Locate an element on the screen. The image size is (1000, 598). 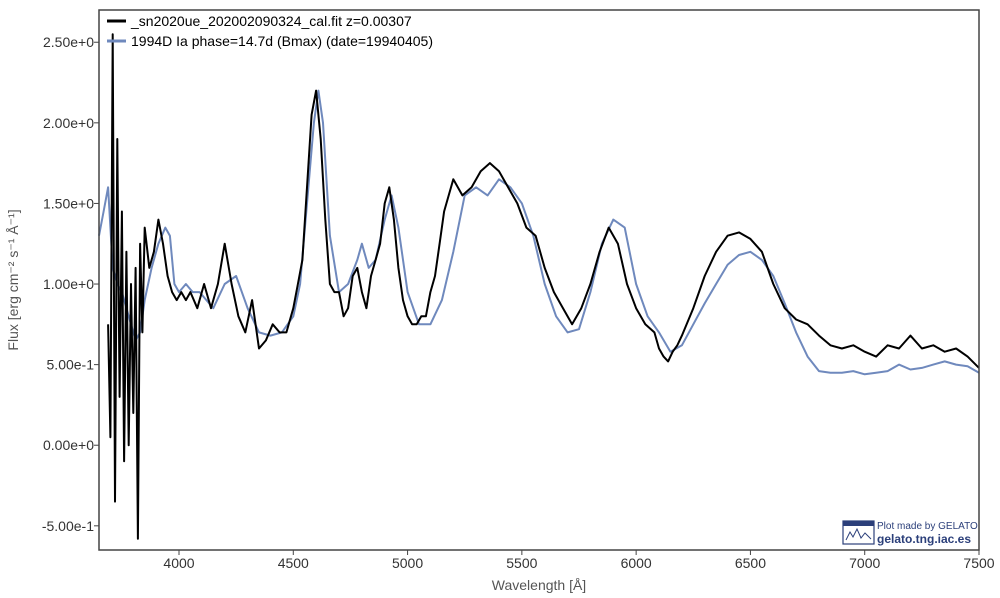
y-tick-label: 0.00e+0 is located at coordinates (68, 445).